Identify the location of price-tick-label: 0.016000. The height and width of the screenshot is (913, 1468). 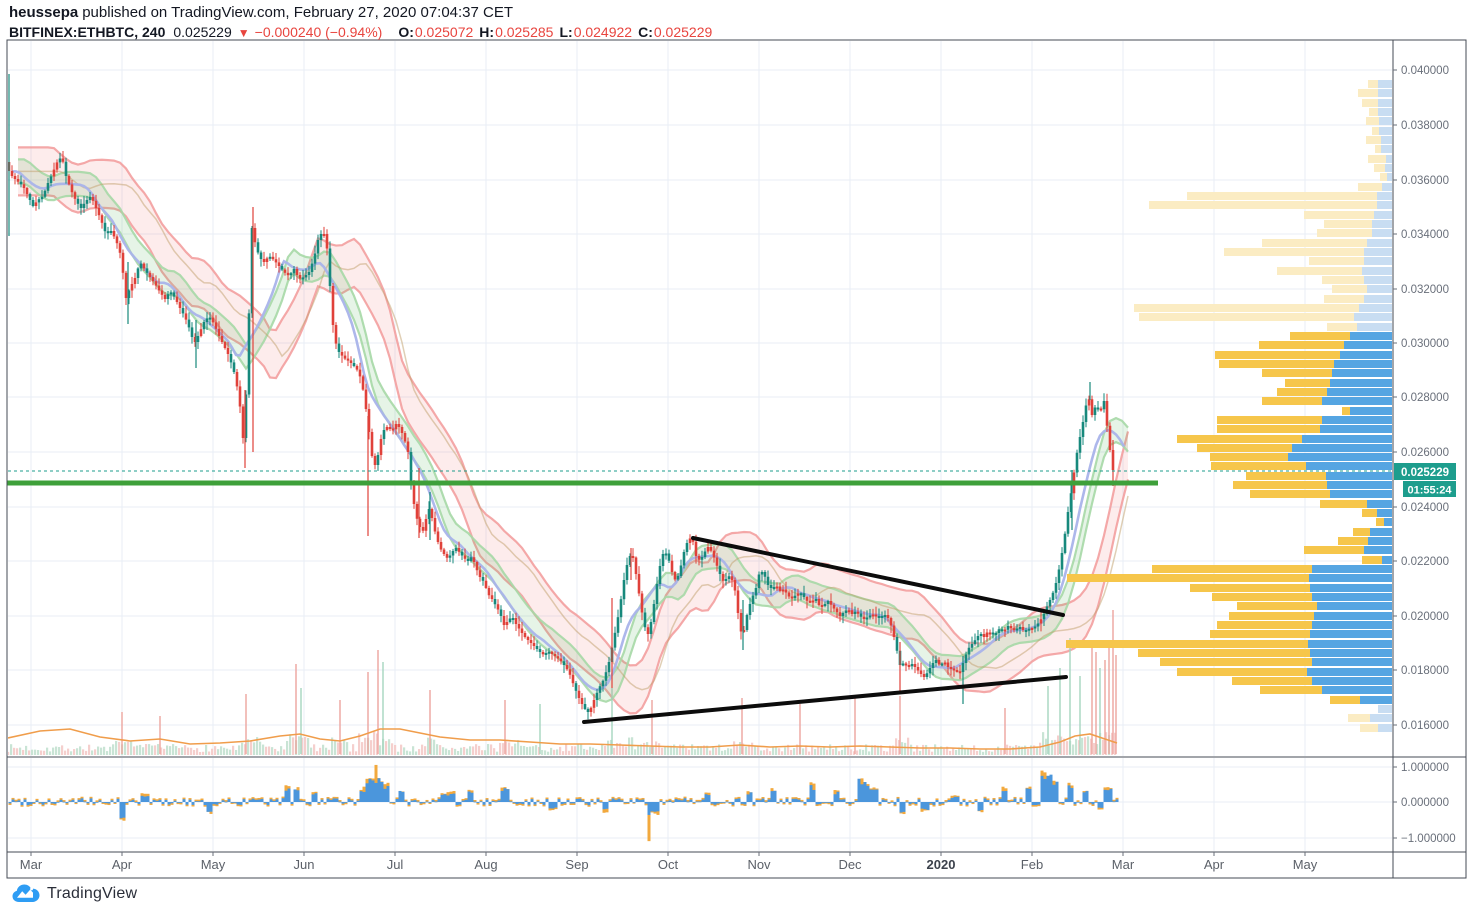
(1425, 726).